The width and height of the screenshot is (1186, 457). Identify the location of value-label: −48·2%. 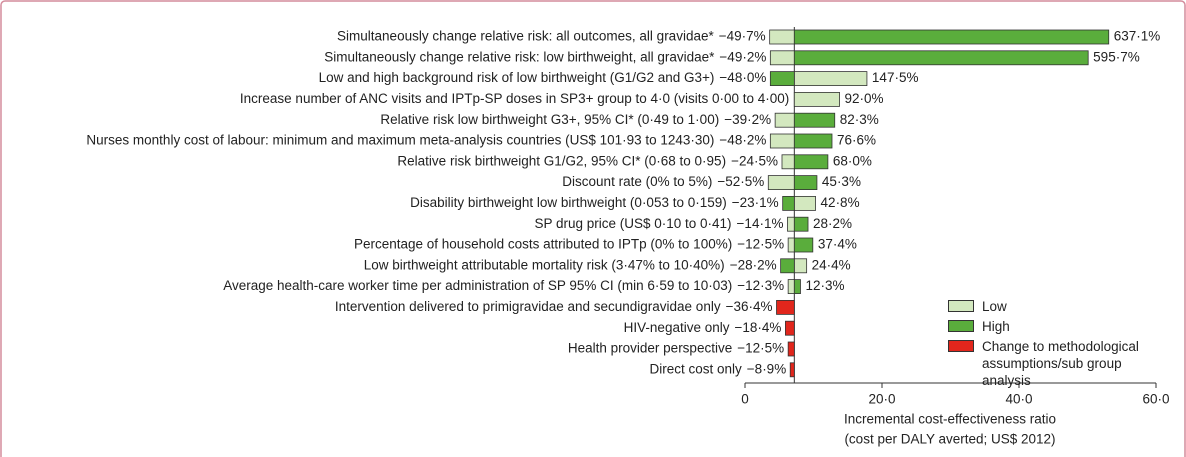
(742, 140).